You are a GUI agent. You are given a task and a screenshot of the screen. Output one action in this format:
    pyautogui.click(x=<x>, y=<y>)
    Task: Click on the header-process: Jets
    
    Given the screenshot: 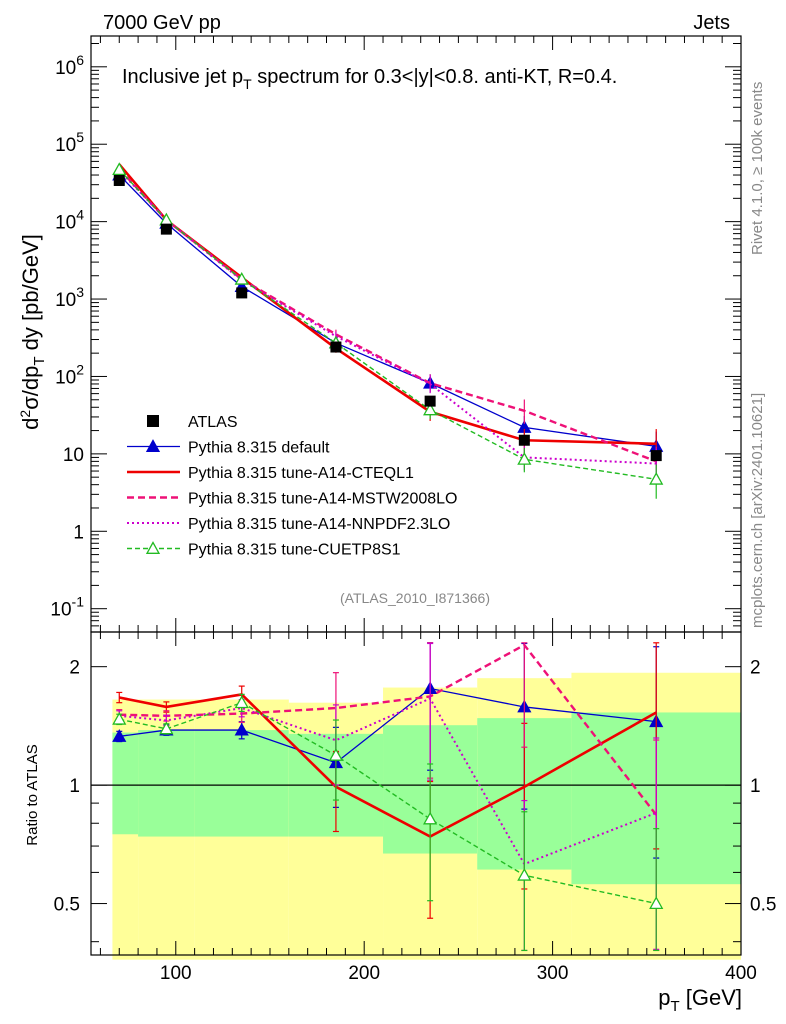 What is the action you would take?
    pyautogui.click(x=711, y=23)
    